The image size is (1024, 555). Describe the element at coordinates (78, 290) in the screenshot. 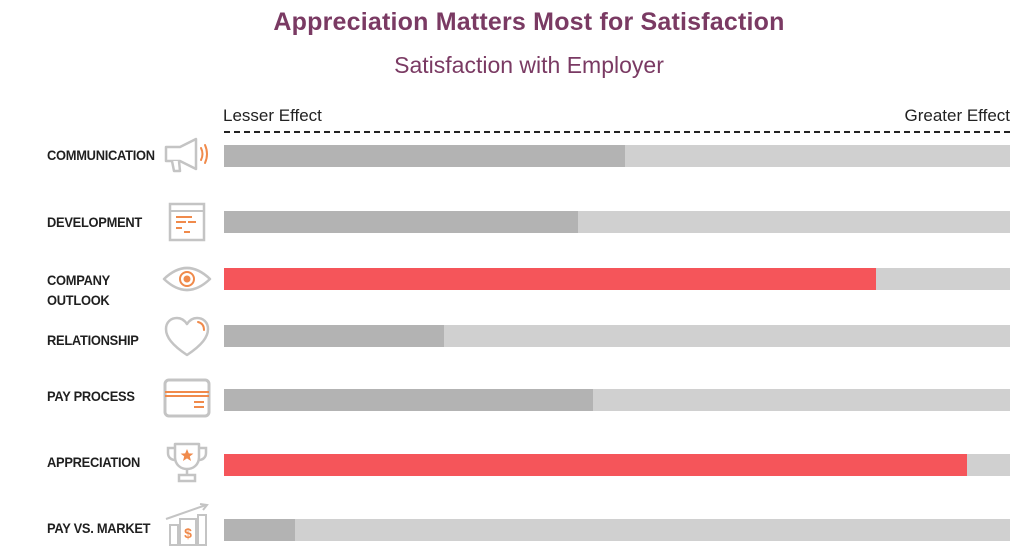

I see `row-label-company-outlook: COMPANY OUTLOOK` at that location.